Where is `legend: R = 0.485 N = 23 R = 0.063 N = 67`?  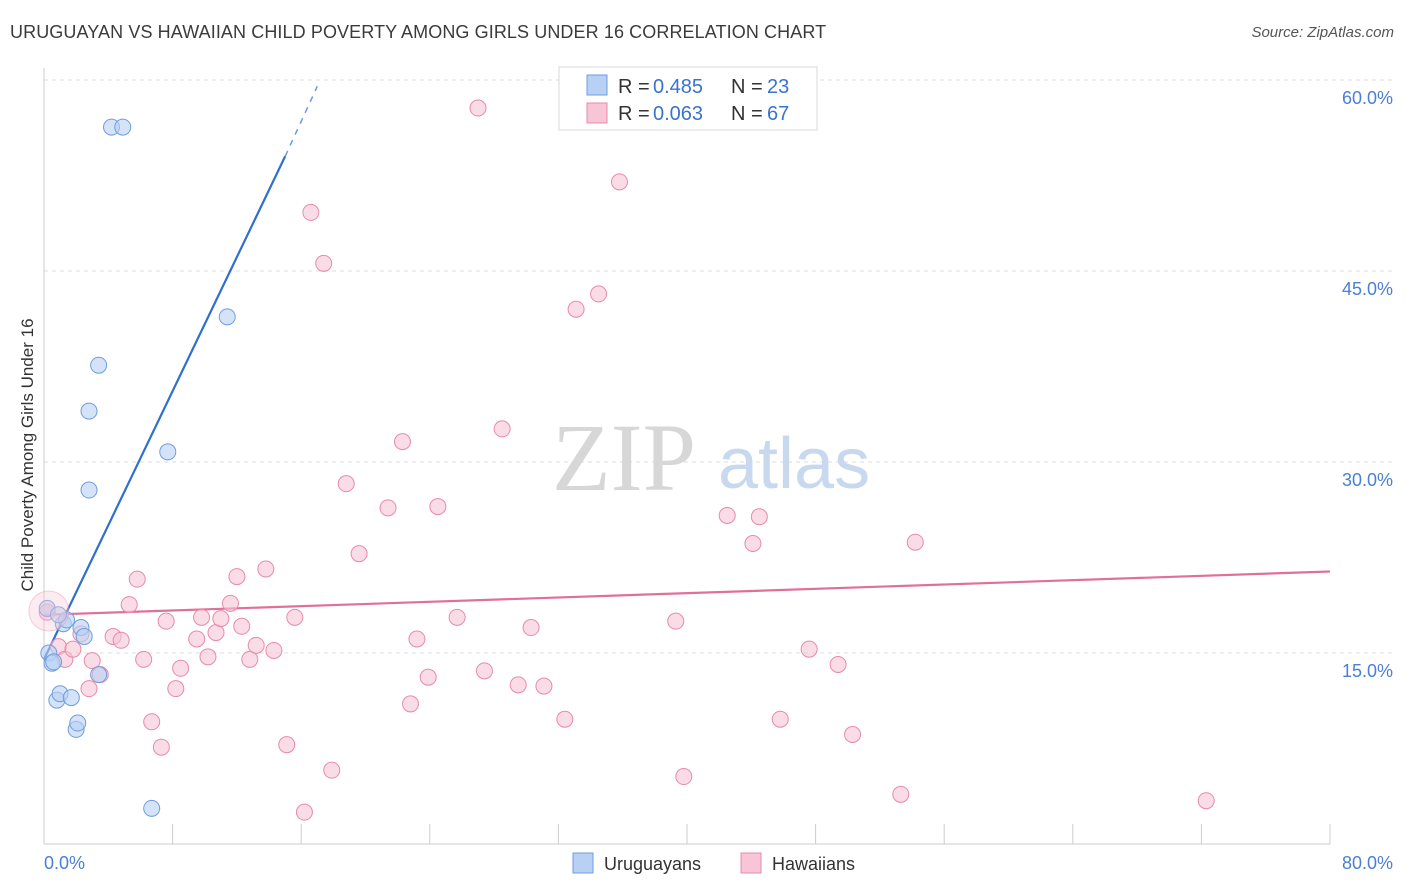
legend: R = 0.485 N = 23 R = 0.063 N = 67 is located at coordinates (688, 98).